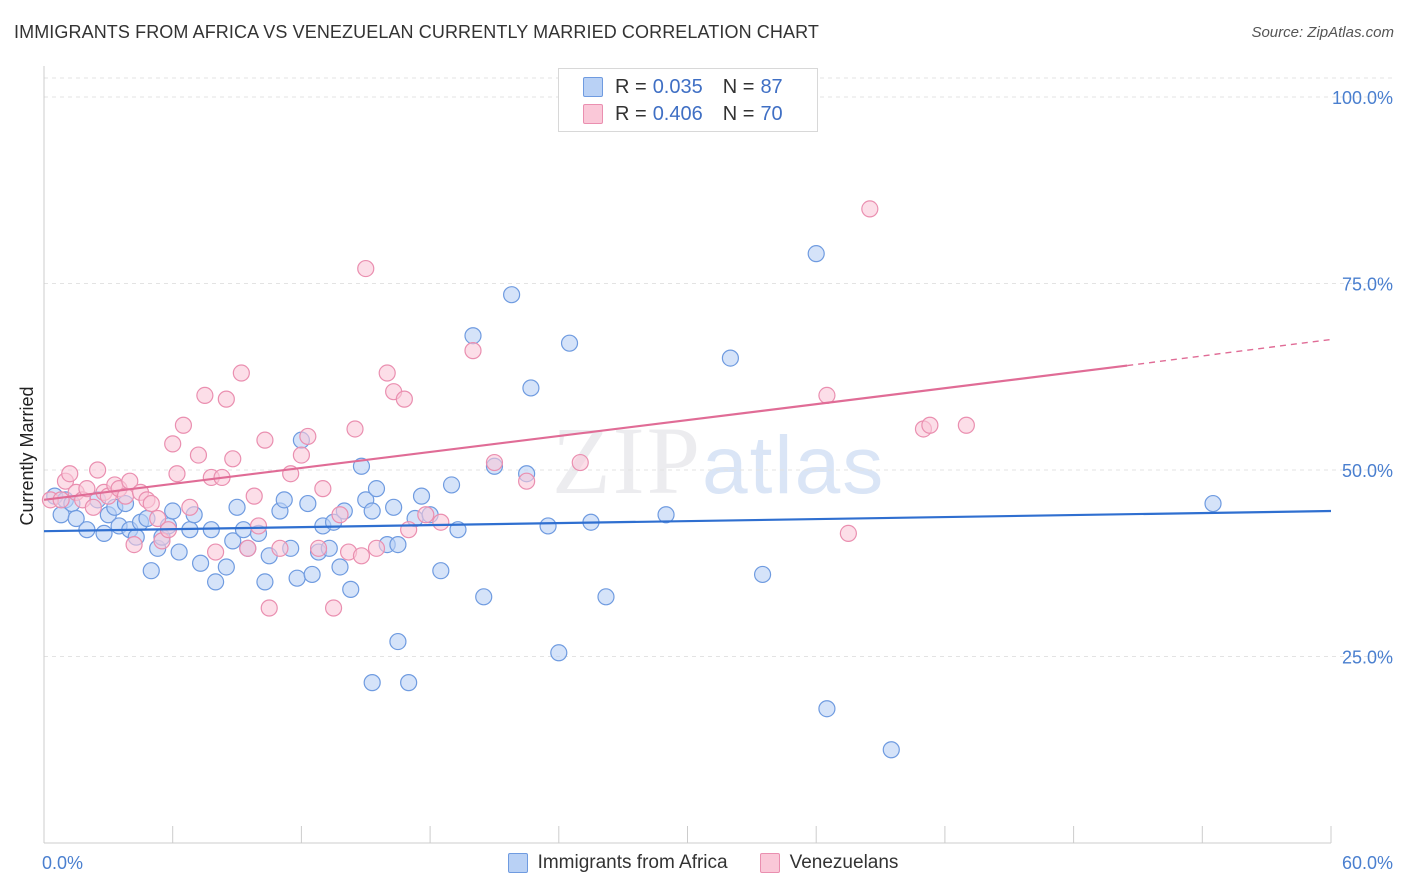 This screenshot has width=1406, height=892. I want to click on legend-row-africa: R = 0.035 N = 87, so click(683, 87).